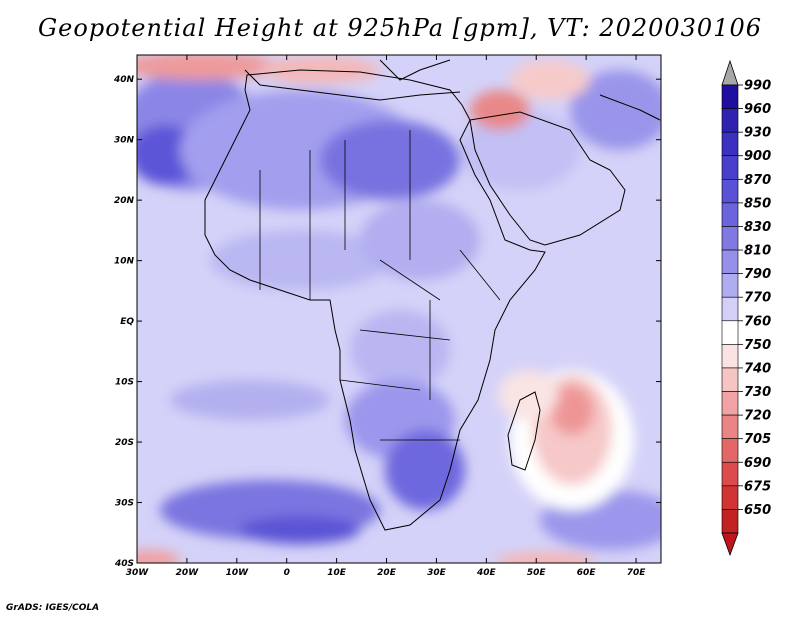  What do you see at coordinates (757, 392) in the screenshot?
I see `colorbar-label: 730` at bounding box center [757, 392].